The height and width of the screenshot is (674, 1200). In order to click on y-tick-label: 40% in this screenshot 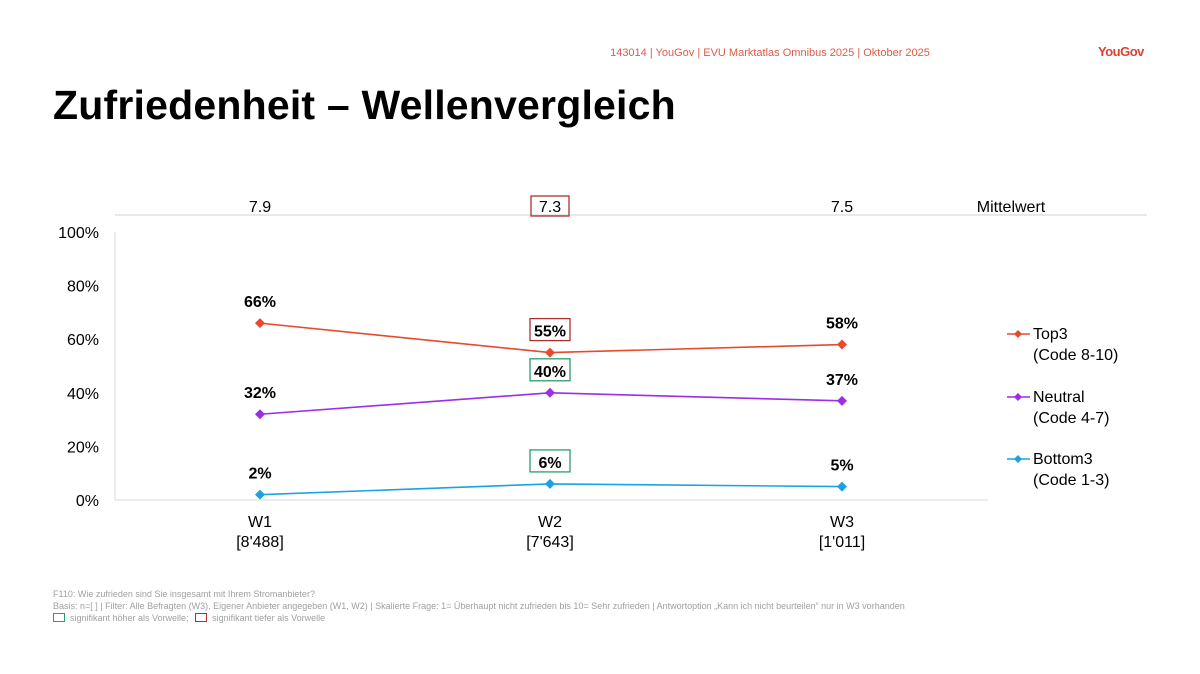, I will do `click(83, 394)`.